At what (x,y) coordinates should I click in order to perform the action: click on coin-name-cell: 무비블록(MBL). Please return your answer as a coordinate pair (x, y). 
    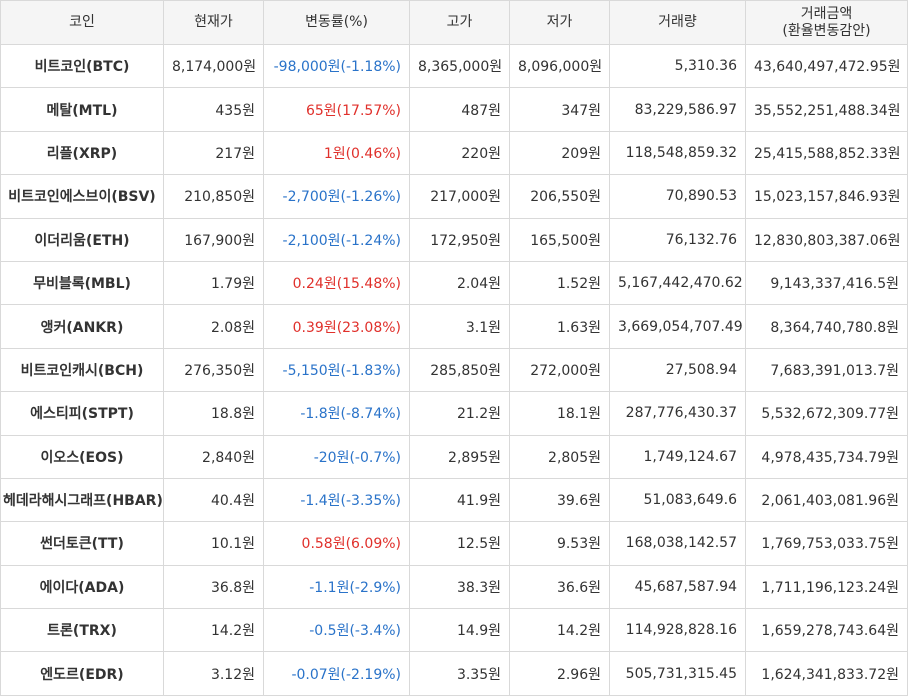
    Looking at the image, I should click on (82, 283).